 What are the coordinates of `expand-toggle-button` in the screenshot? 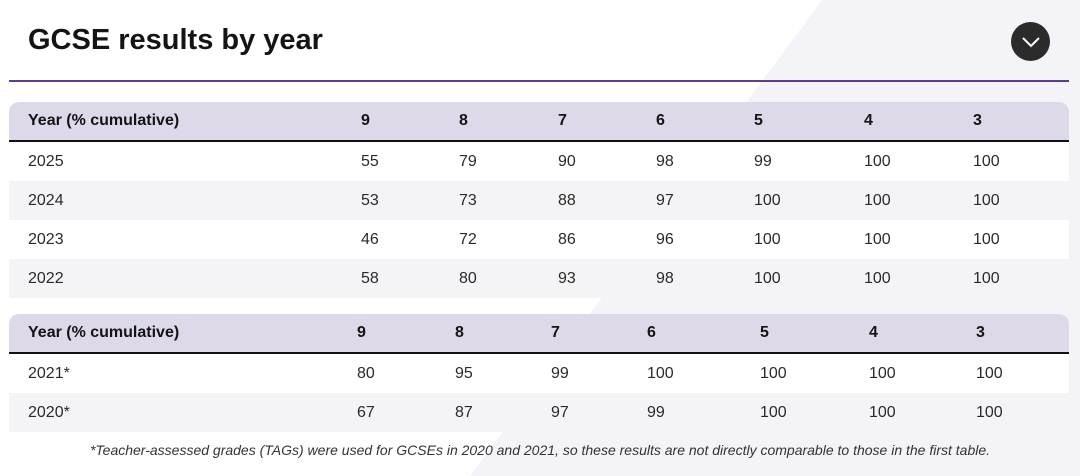 It's located at (1030, 41).